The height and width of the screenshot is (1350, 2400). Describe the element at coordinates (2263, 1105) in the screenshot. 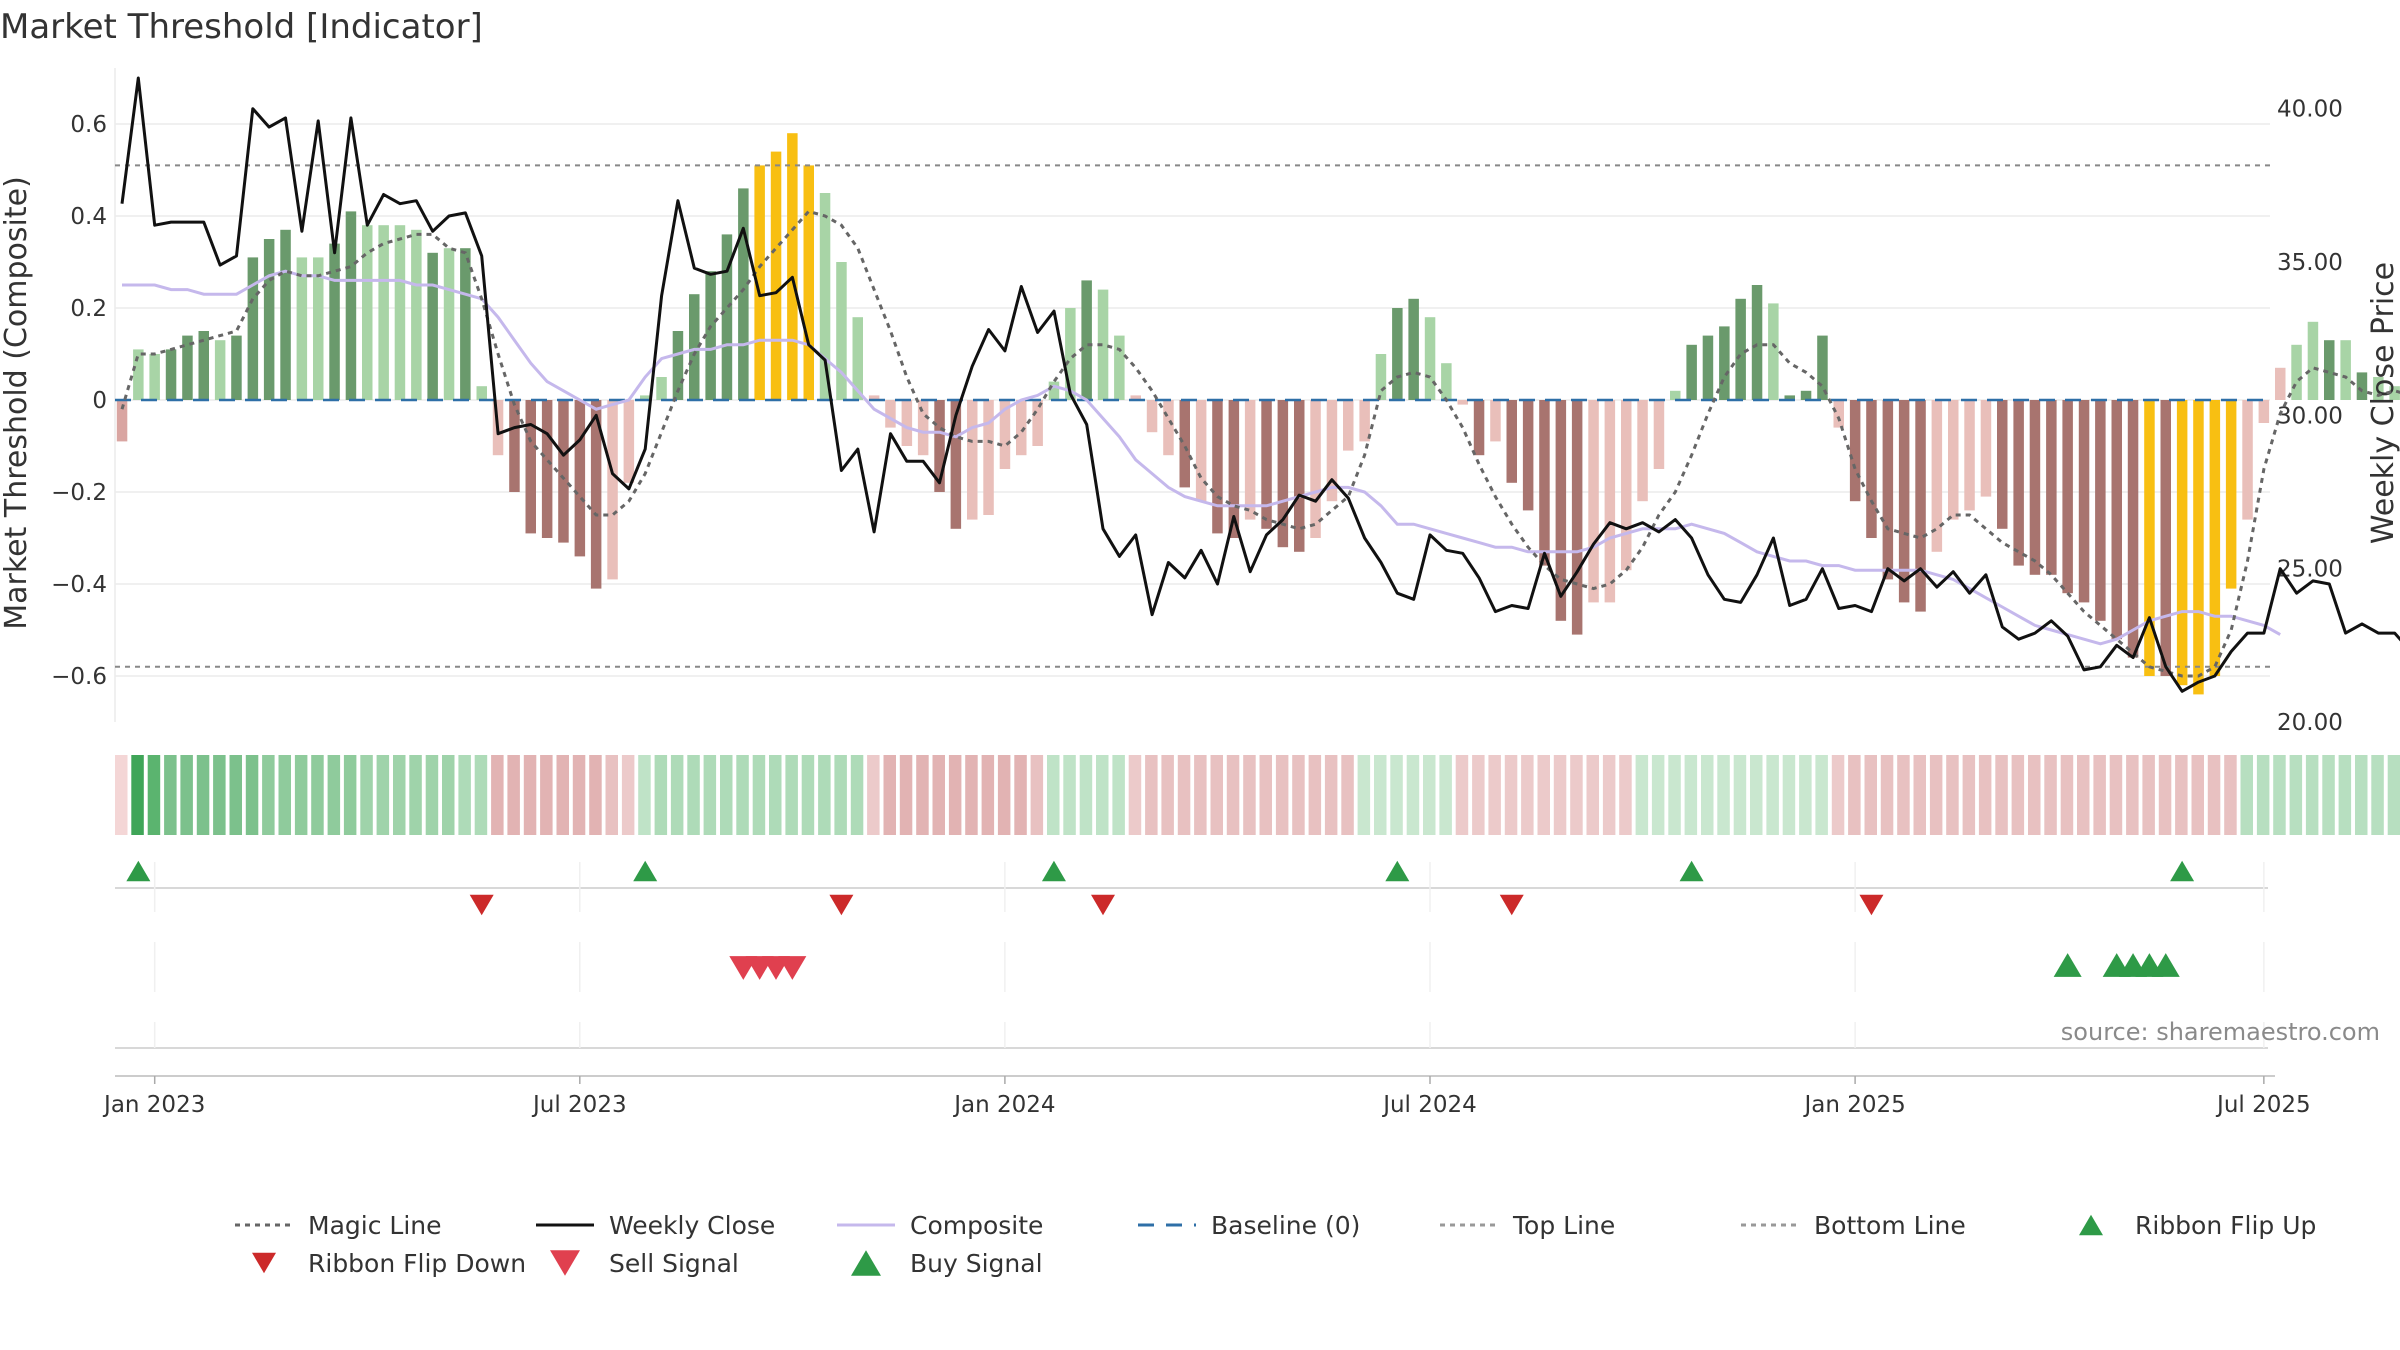

I see `x-tick-label: Jul 2025` at that location.